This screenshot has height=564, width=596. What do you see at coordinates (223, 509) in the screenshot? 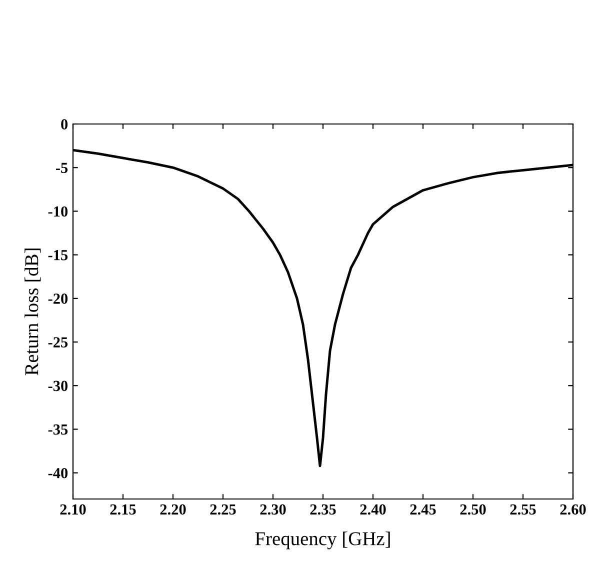
I see `x-tick-label: 2.25` at bounding box center [223, 509].